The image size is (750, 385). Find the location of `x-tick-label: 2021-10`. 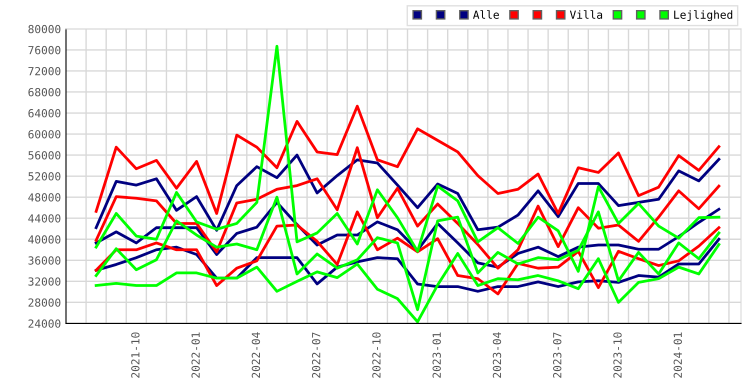

x-tick-label: 2021-10 is located at coordinates (135, 355).